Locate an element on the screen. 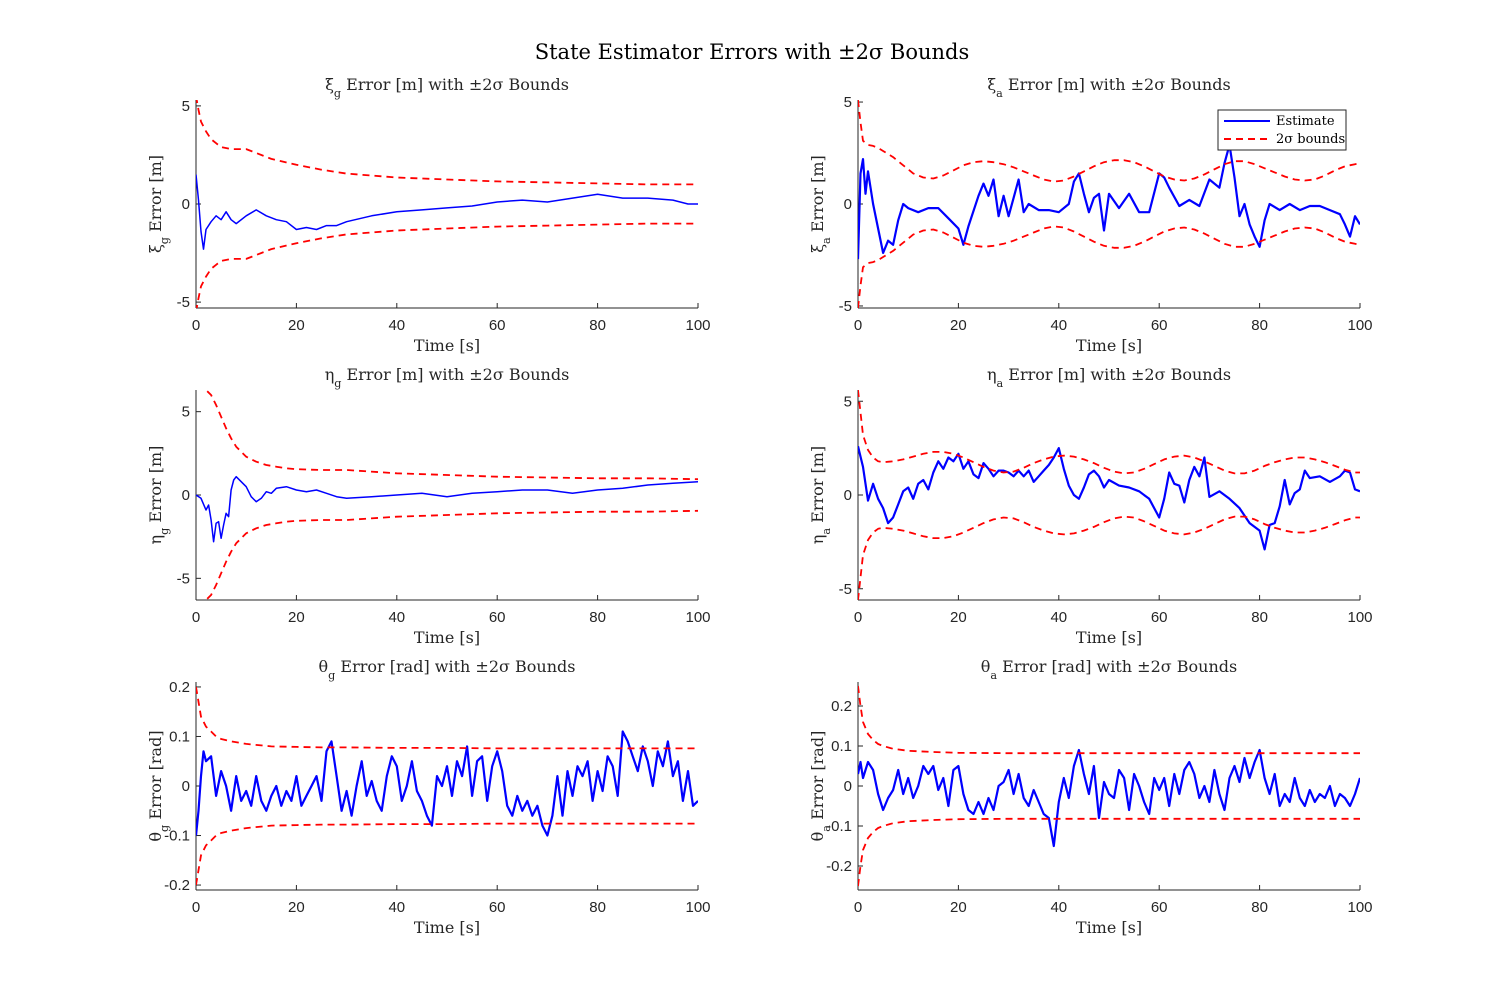  y-axis-label: θa Error [rad] is located at coordinates (820, 786).